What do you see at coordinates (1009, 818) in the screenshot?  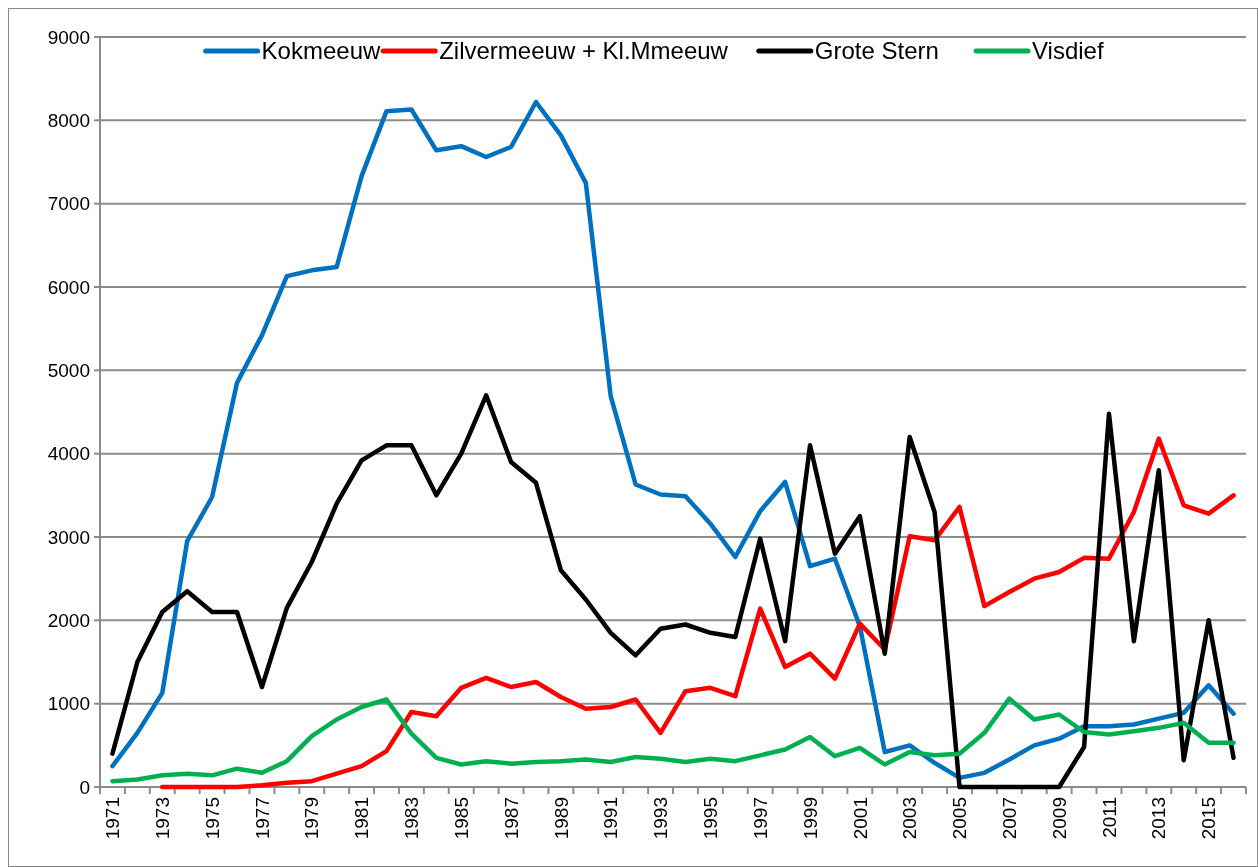 I see `x-tick-label: 2007` at bounding box center [1009, 818].